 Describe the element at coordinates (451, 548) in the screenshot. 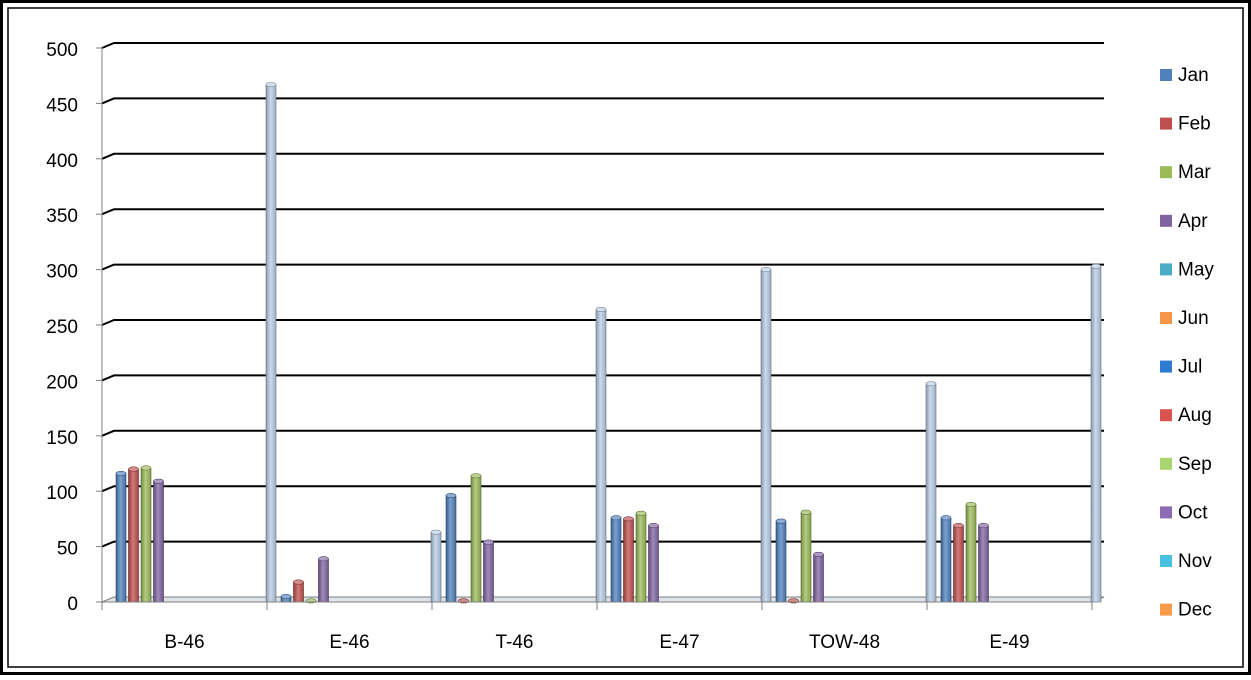

I see `bar-t-46-jan` at that location.